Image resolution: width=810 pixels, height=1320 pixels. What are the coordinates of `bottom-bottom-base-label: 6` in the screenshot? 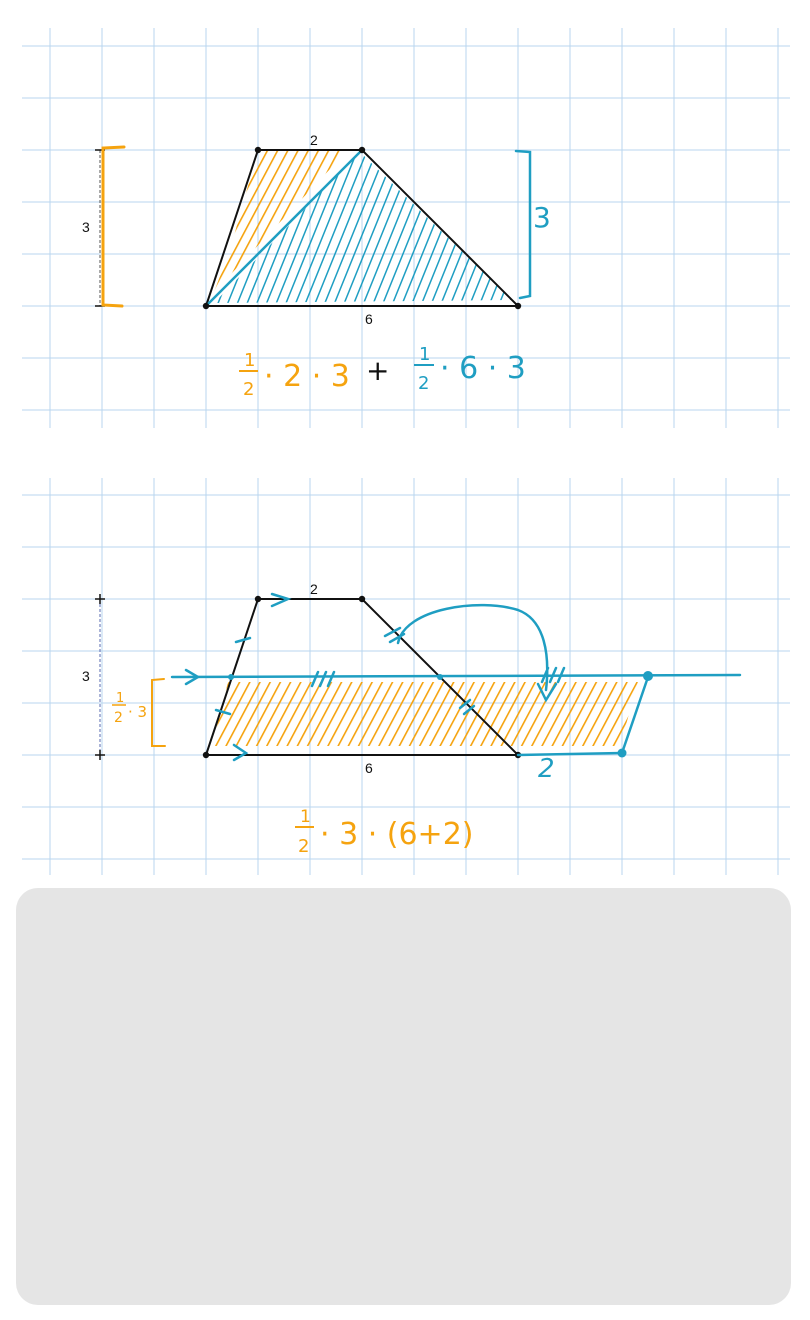 It's located at (369, 768).